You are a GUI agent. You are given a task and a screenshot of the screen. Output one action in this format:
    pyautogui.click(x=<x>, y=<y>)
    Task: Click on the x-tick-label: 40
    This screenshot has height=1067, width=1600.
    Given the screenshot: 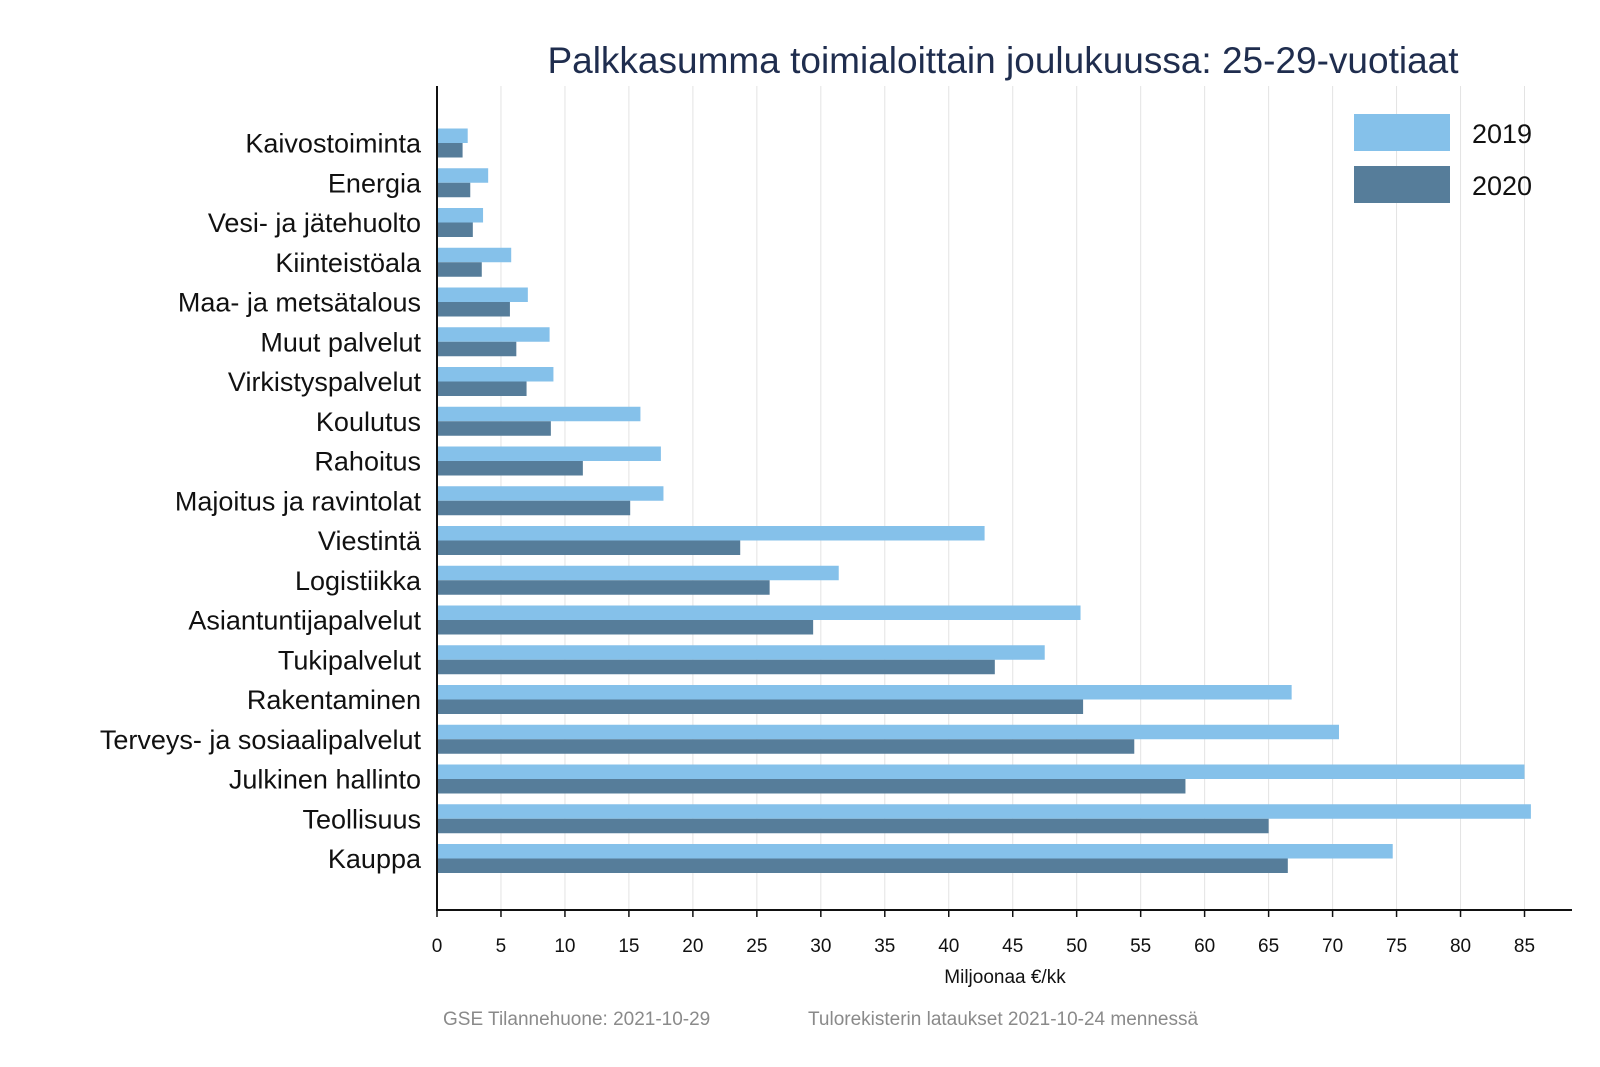 What is the action you would take?
    pyautogui.click(x=948, y=946)
    